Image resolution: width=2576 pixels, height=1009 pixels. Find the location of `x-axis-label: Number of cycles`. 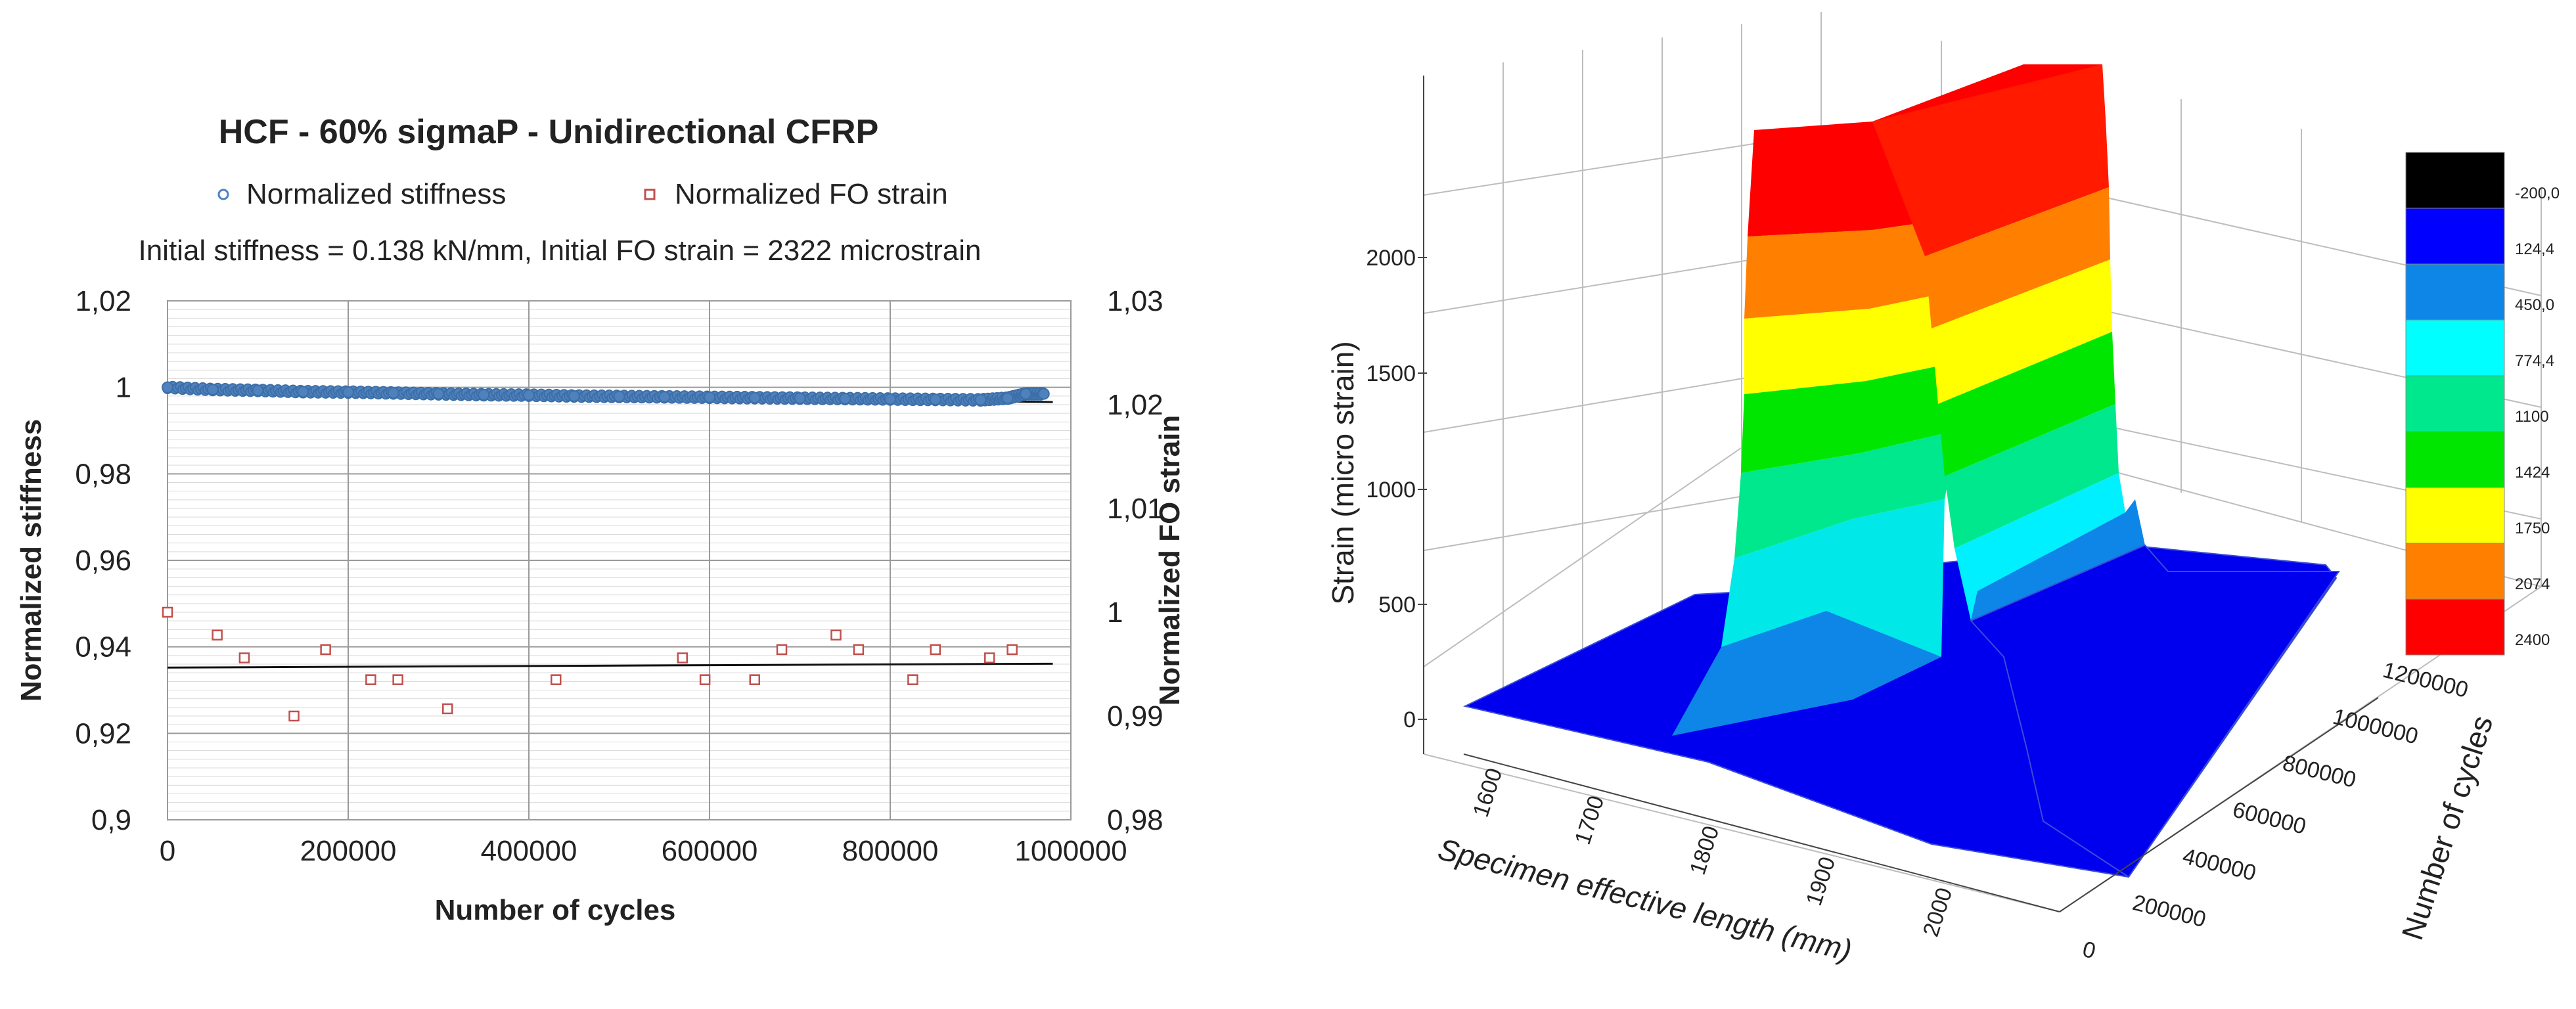

x-axis-label: Number of cycles is located at coordinates (555, 910).